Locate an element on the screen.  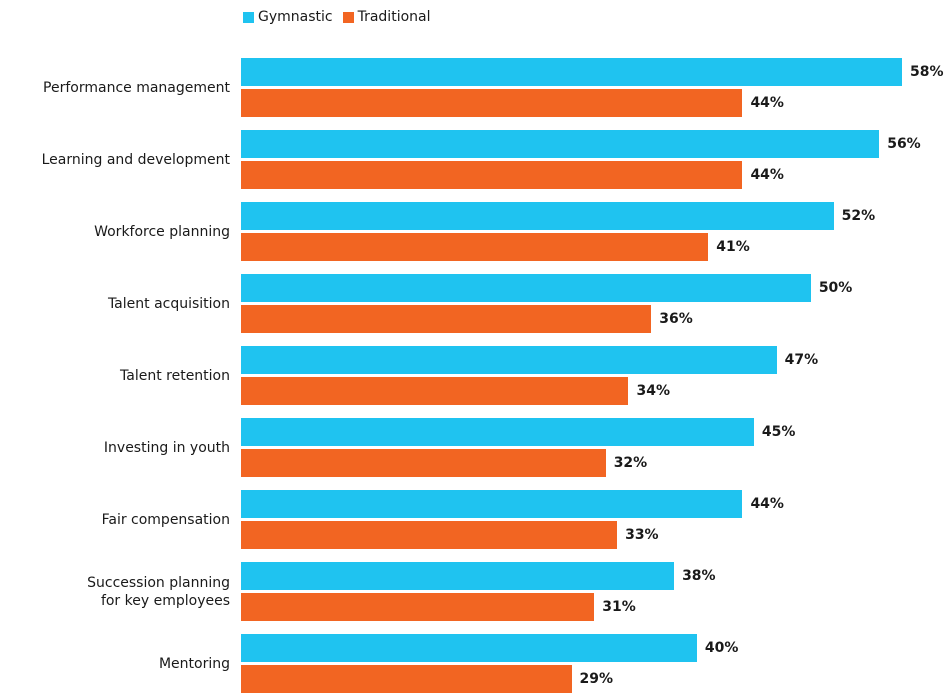
value-label: 56% is located at coordinates (904, 144).